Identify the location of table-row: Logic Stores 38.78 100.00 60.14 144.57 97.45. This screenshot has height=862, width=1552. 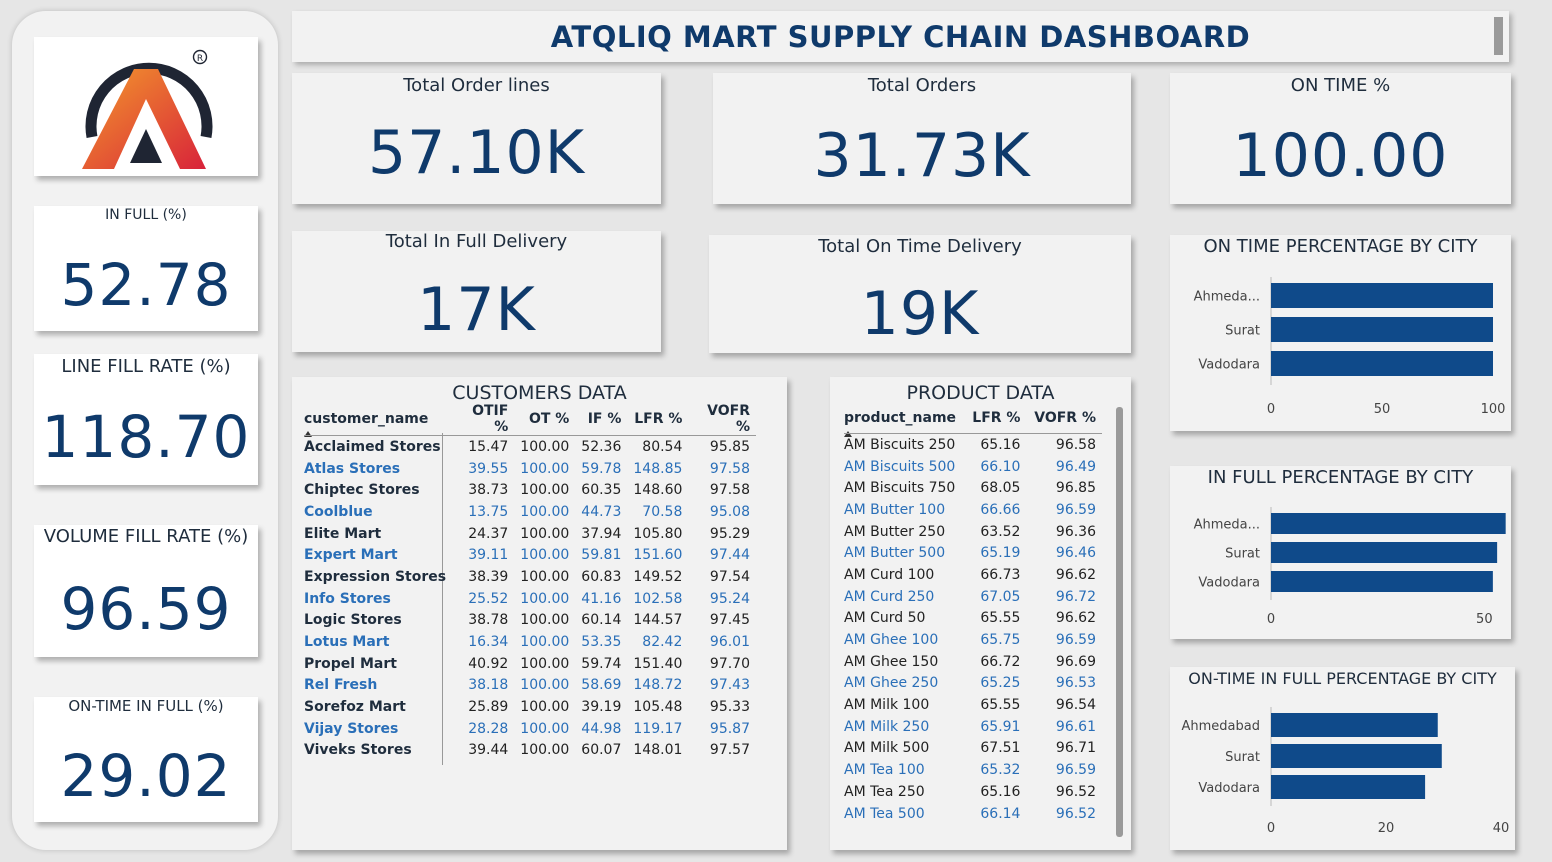
(530, 621).